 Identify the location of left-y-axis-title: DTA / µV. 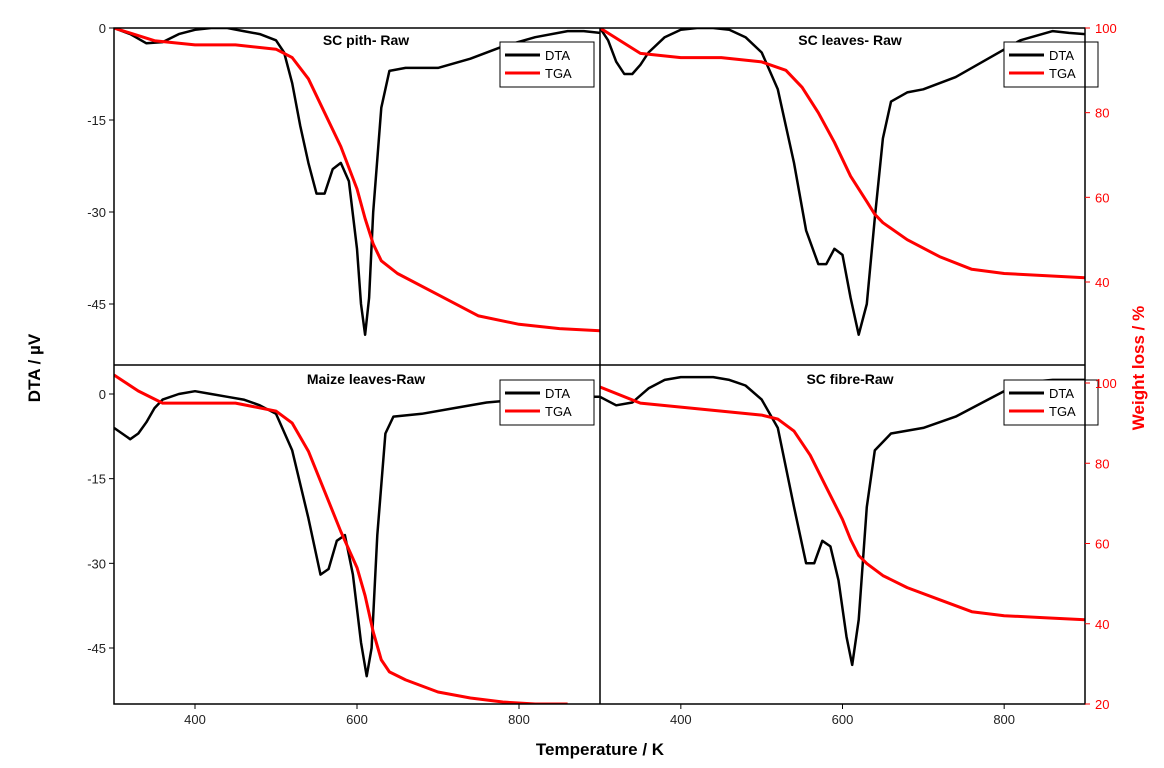
(34, 367).